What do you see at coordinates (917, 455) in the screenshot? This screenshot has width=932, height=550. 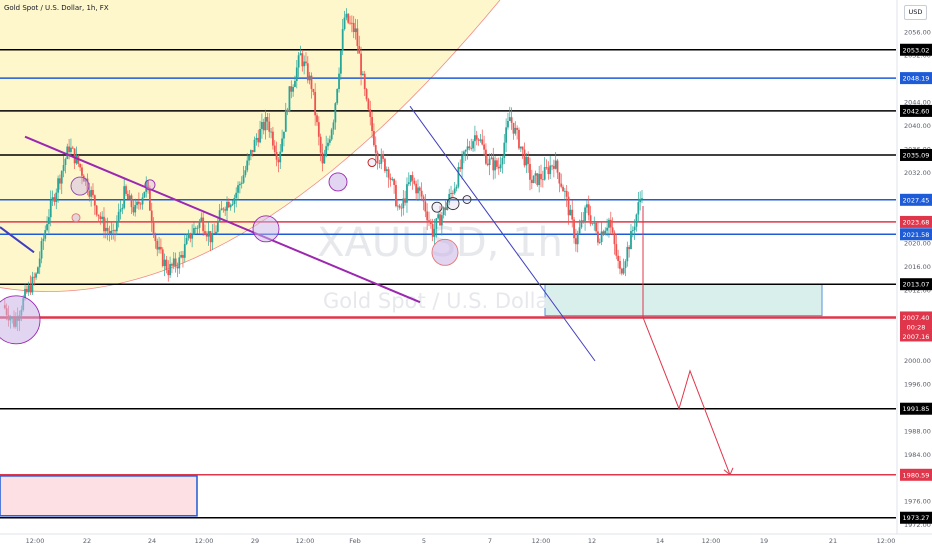 I see `y-tick-label: 1984.00` at bounding box center [917, 455].